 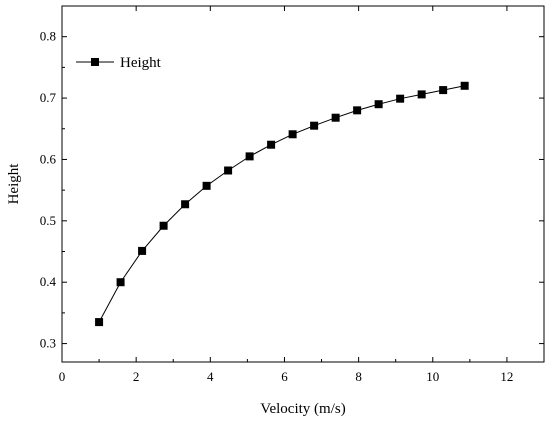 What do you see at coordinates (48, 36) in the screenshot?
I see `y-tick-label: 0.8` at bounding box center [48, 36].